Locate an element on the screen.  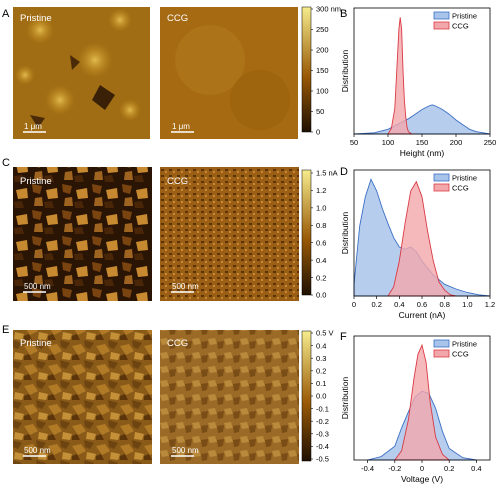
legend-label-pristine-f: Pristine is located at coordinates (464, 344).